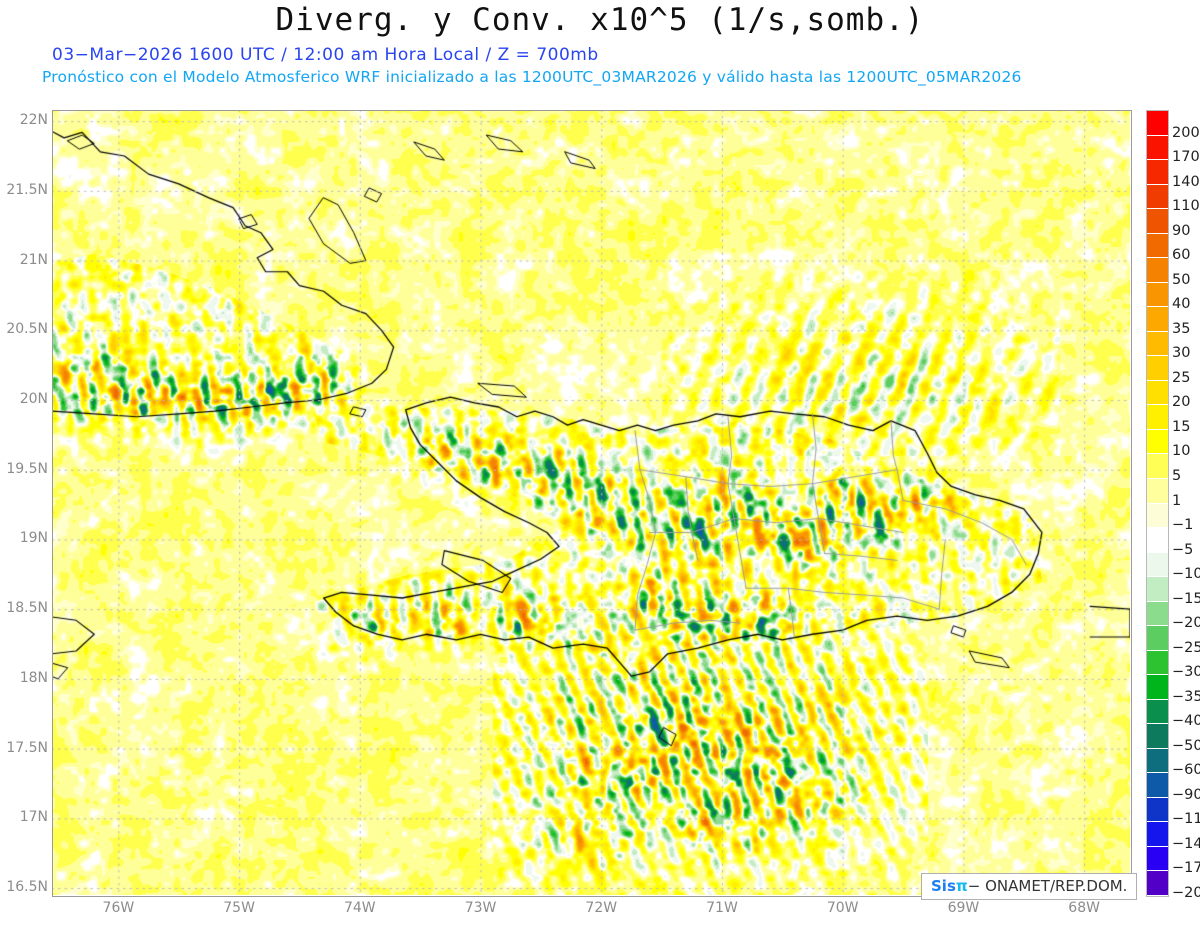 The image size is (1200, 927). I want to click on colorbar-tick-label: 200, so click(1186, 132).